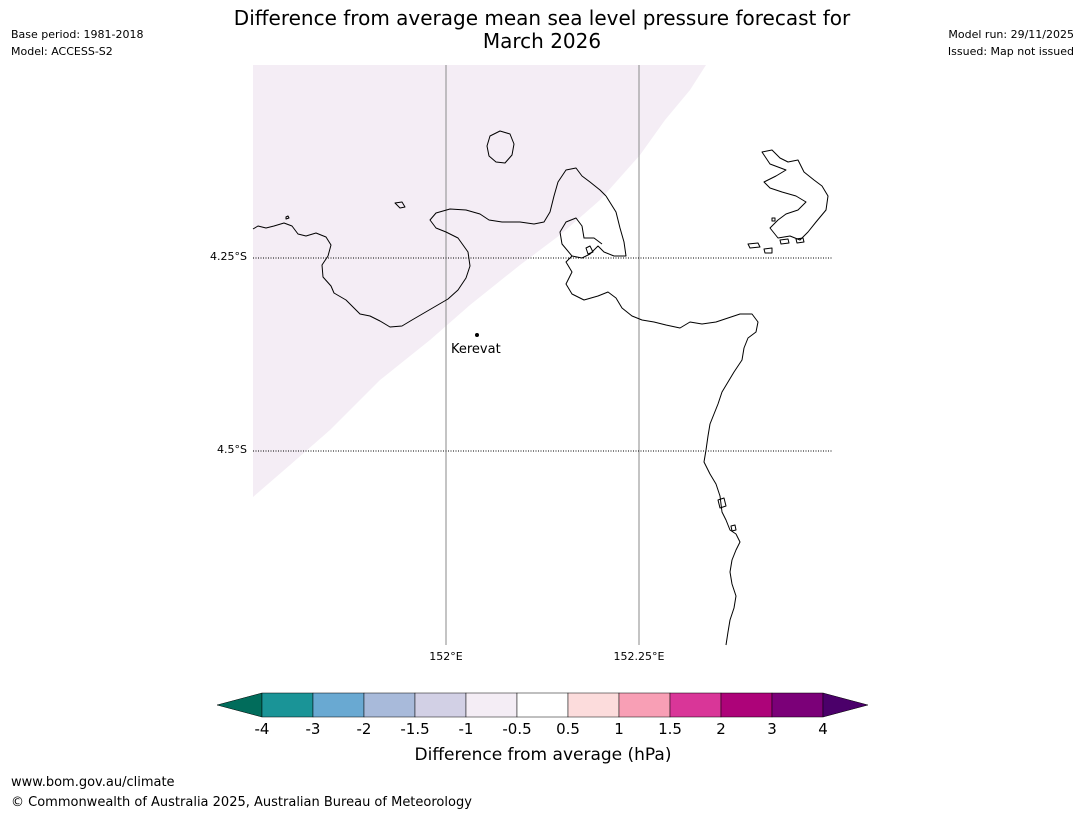  Describe the element at coordinates (721, 729) in the screenshot. I see `colorbar-tick-label: 2` at that location.